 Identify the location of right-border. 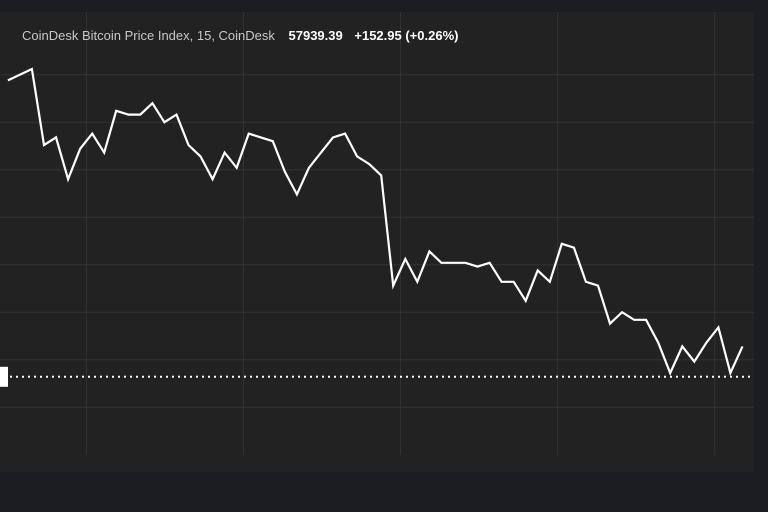
(761, 256).